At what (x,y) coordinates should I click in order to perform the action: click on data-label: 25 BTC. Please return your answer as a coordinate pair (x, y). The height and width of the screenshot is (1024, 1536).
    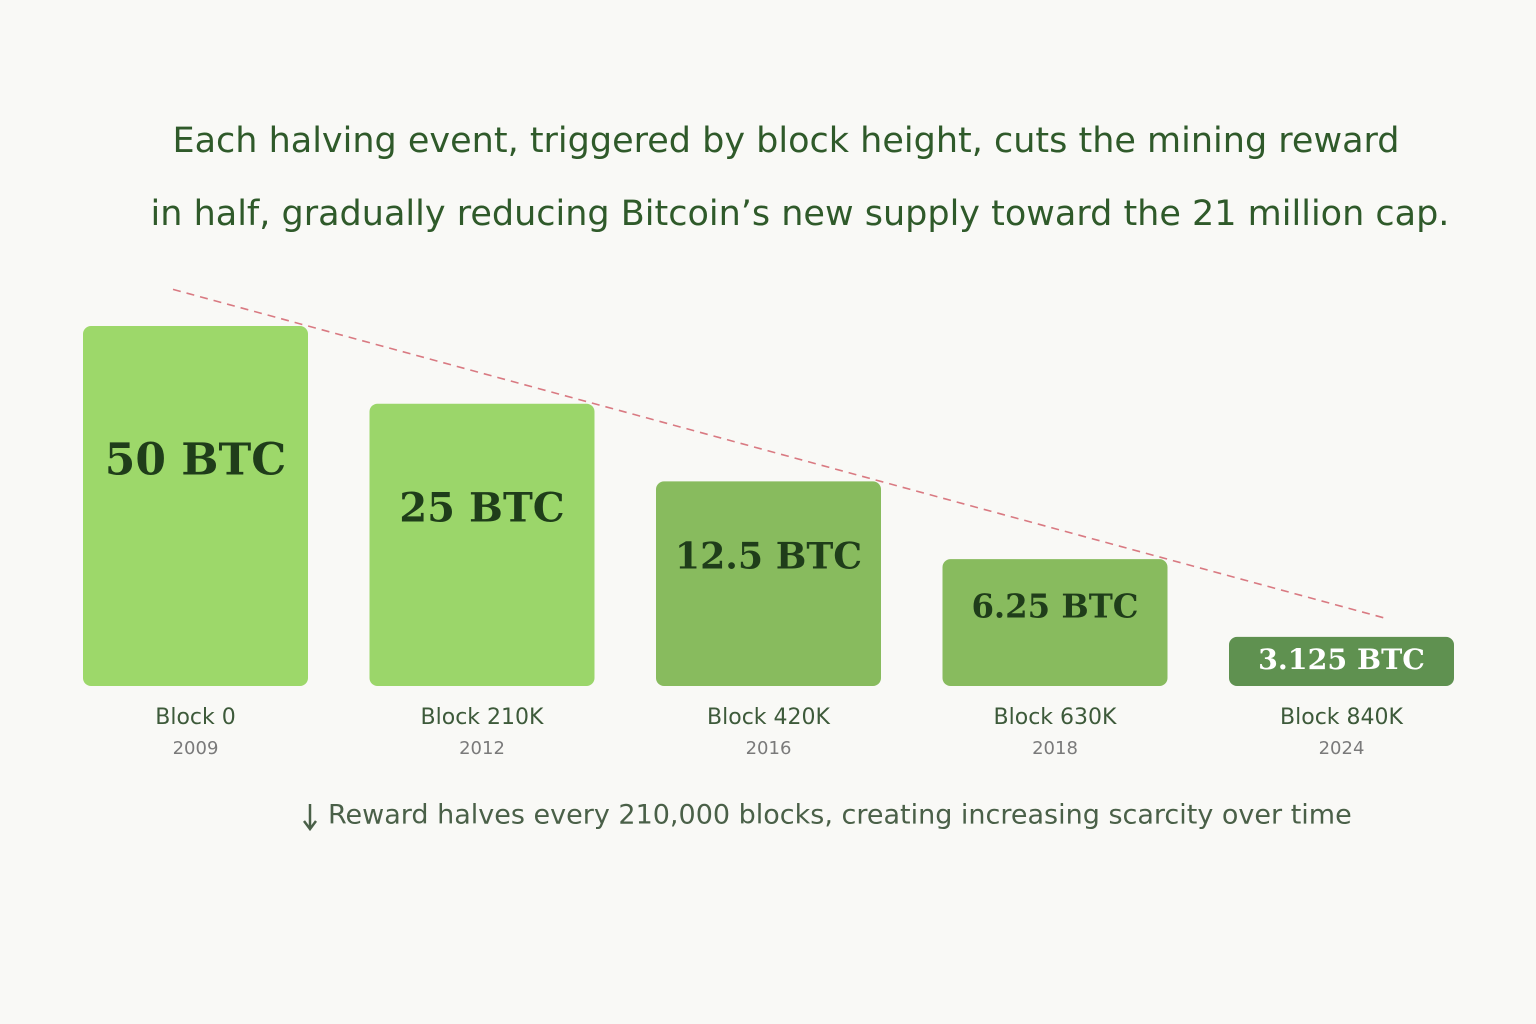
    Looking at the image, I should click on (481, 507).